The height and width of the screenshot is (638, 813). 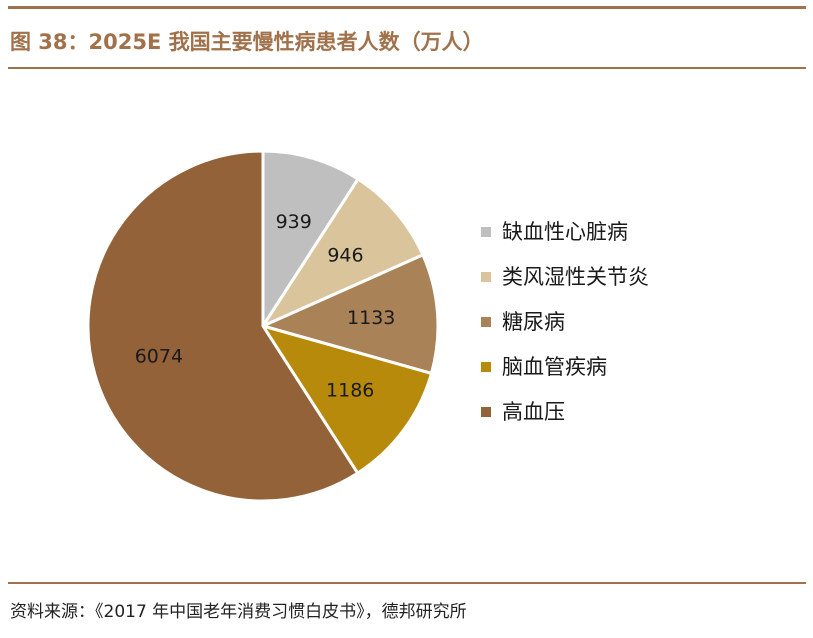 What do you see at coordinates (554, 367) in the screenshot?
I see `legend-label-3: 脑血管疾病` at bounding box center [554, 367].